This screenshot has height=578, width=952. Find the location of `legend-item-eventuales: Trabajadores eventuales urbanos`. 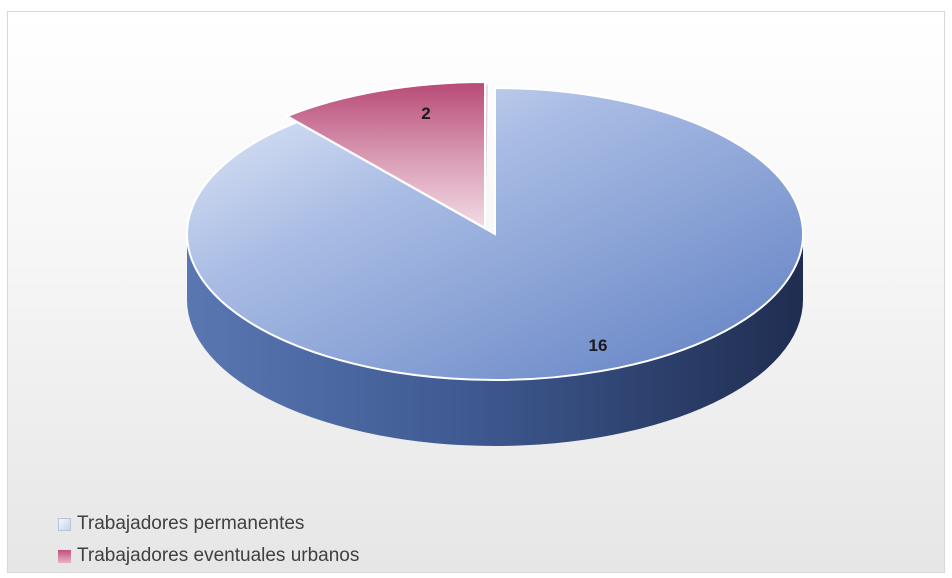

legend-item-eventuales: Trabajadores eventuales urbanos is located at coordinates (208, 556).